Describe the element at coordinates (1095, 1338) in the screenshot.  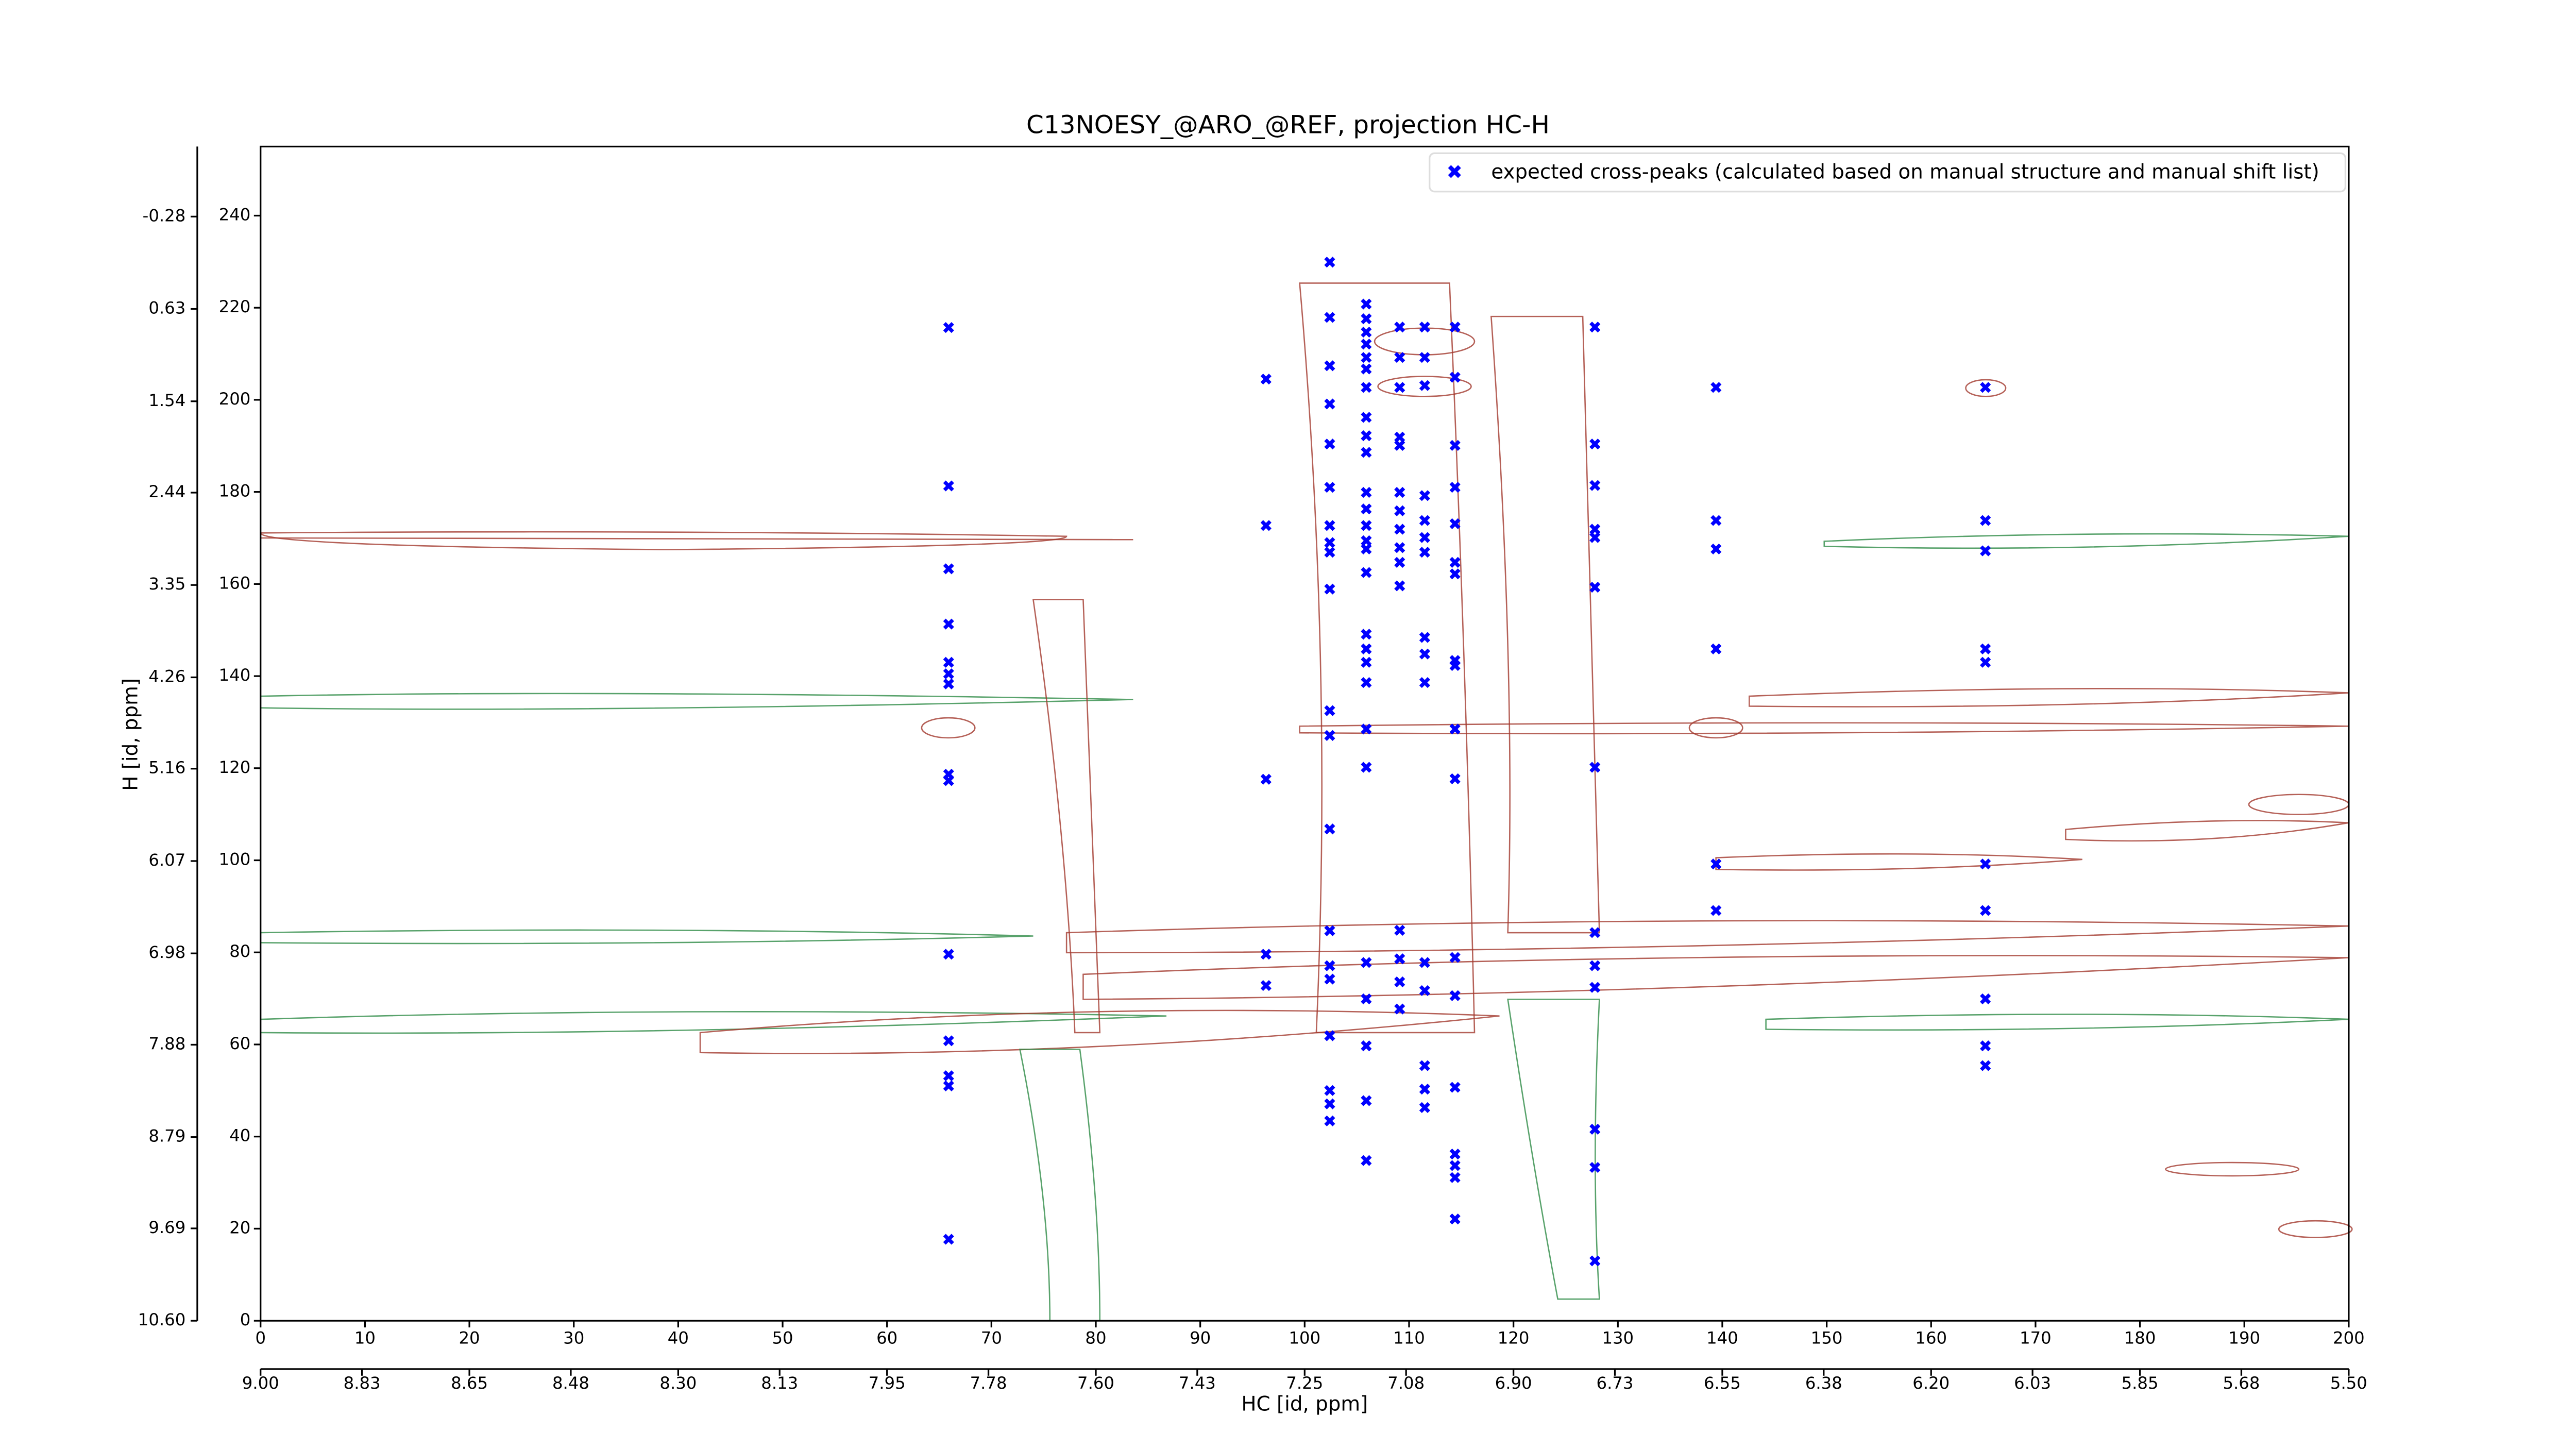
I see `x-tick-label: 80` at that location.